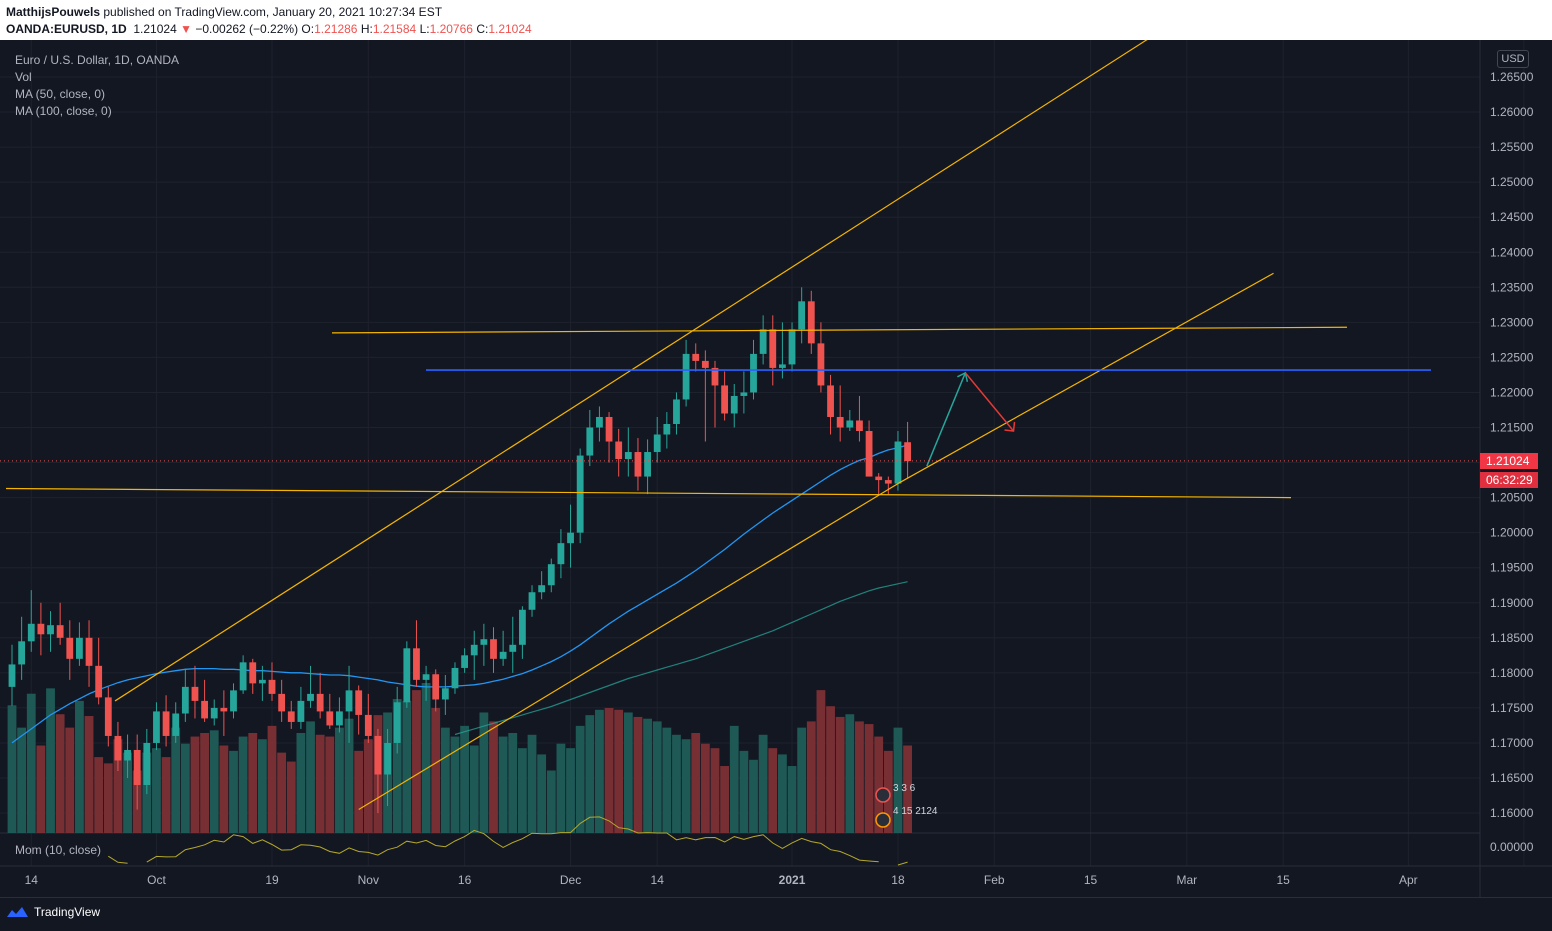 Image resolution: width=1552 pixels, height=931 pixels. I want to click on momentum-tick-label: 0.00000, so click(1512, 847).